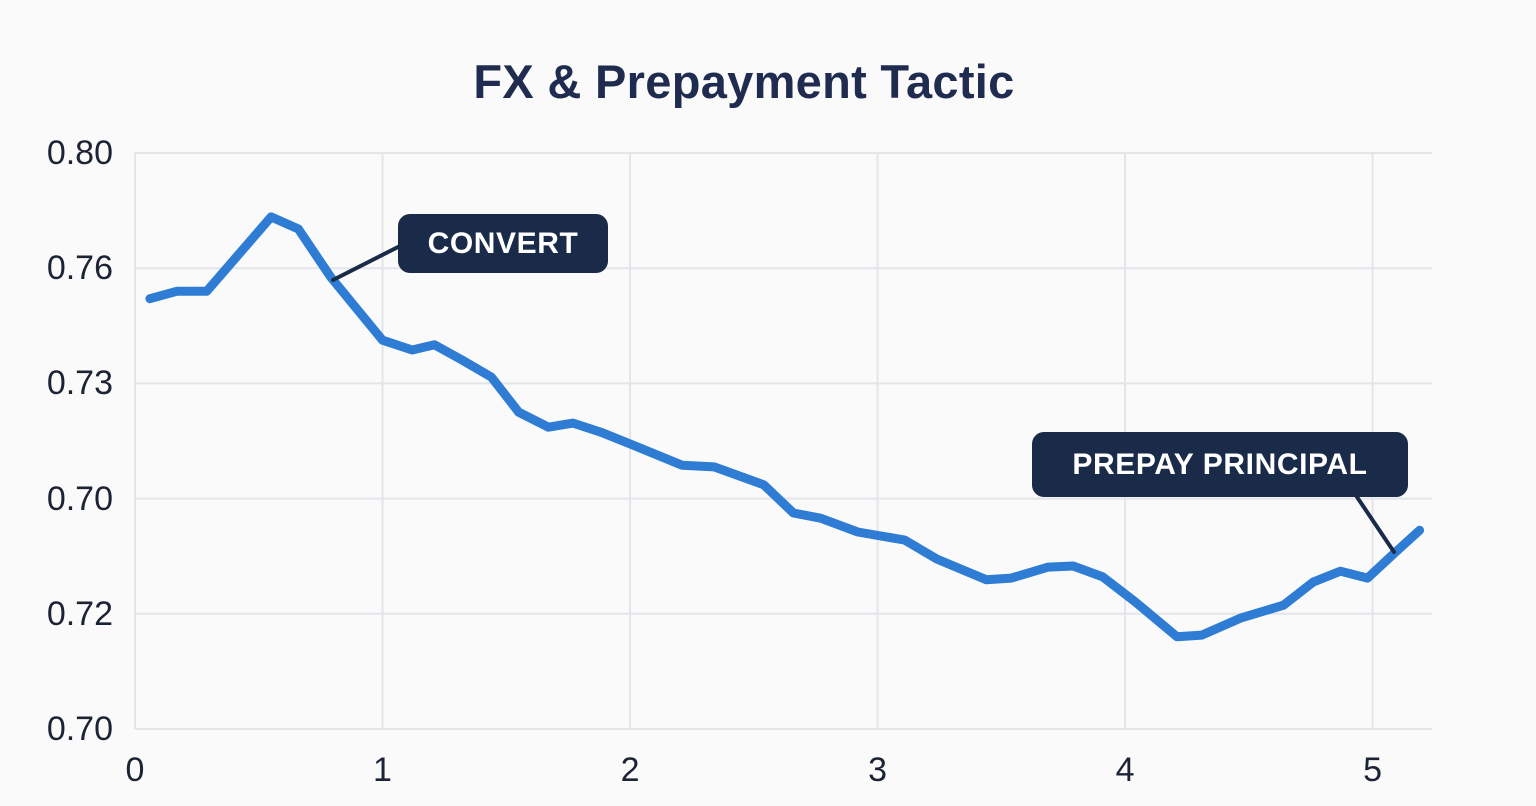 The width and height of the screenshot is (1536, 806). I want to click on x-tick-label: 2, so click(630, 770).